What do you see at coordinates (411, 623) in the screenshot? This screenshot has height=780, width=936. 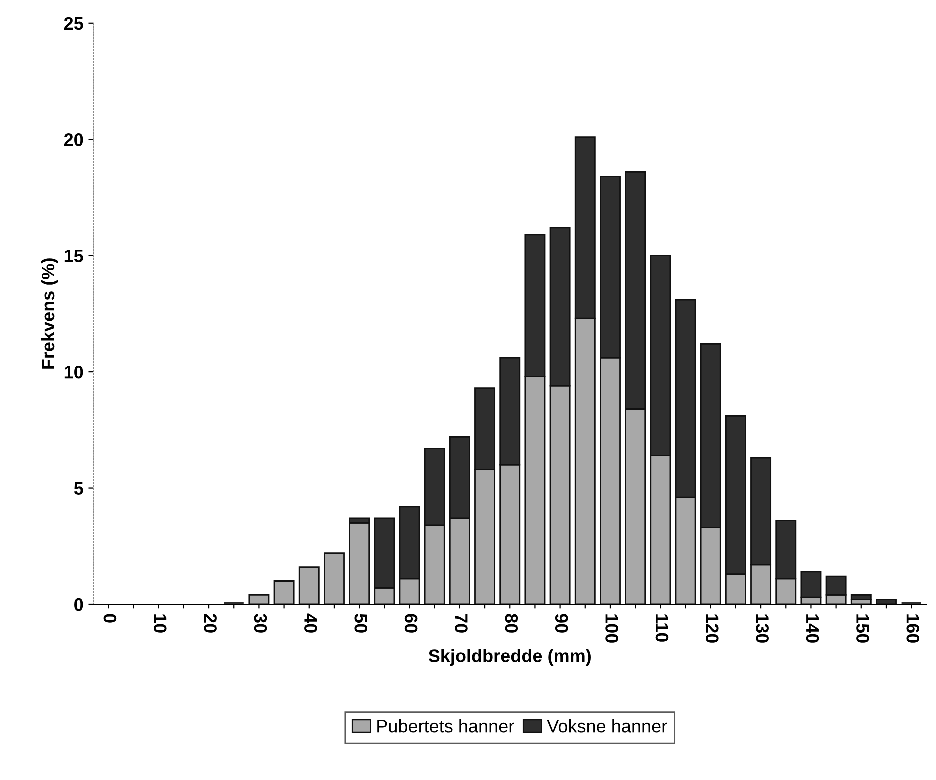 I see `x-tick-label: 60` at bounding box center [411, 623].